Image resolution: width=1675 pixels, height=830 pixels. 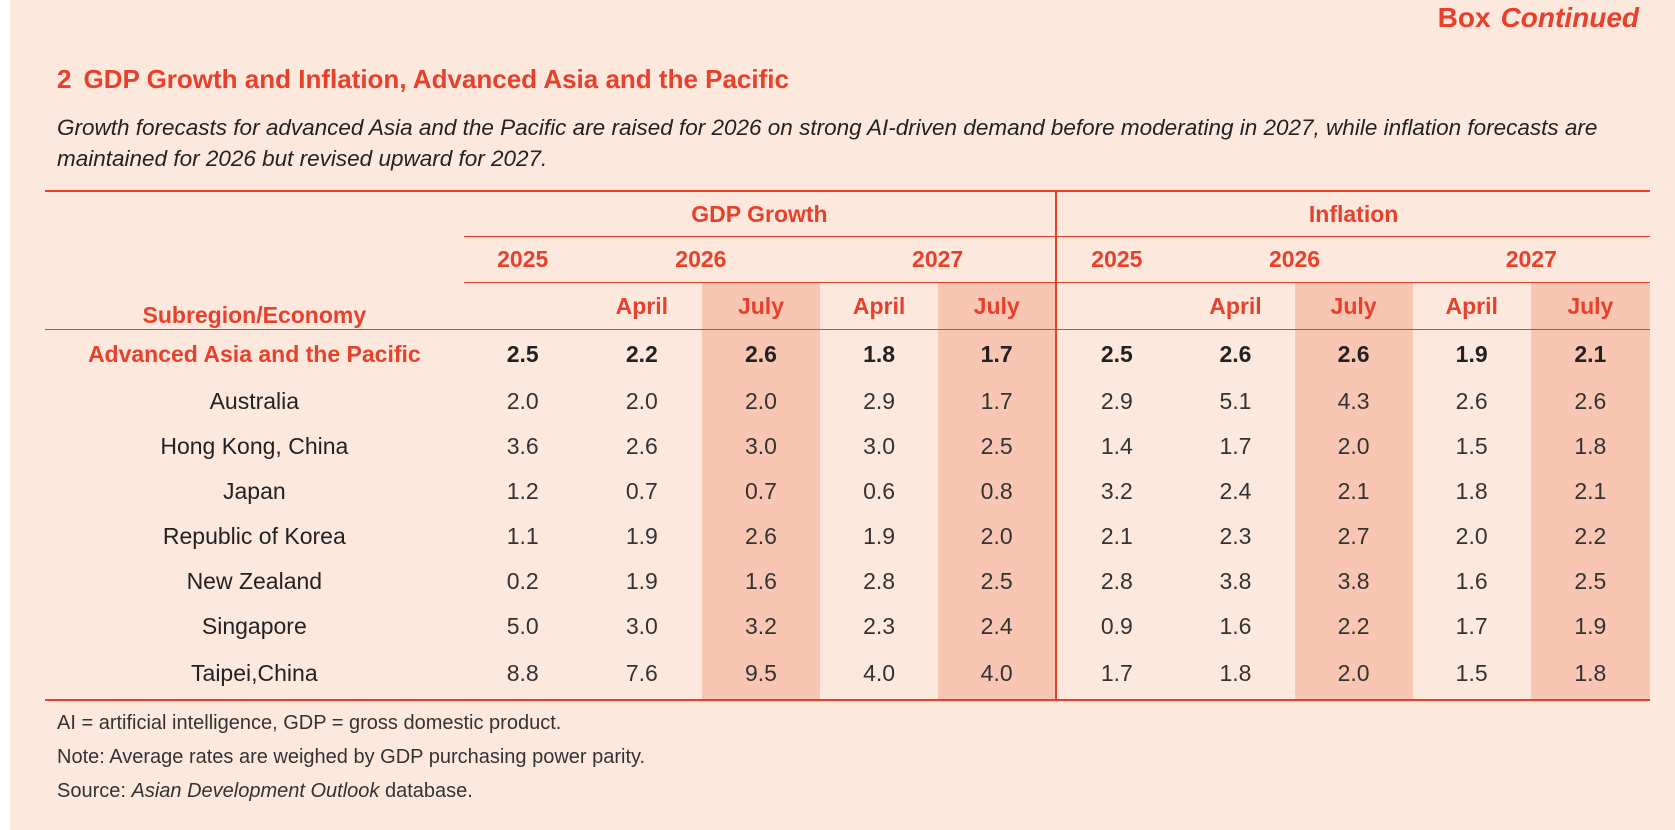 What do you see at coordinates (94, 791) in the screenshot?
I see `source-prefix: Source:` at bounding box center [94, 791].